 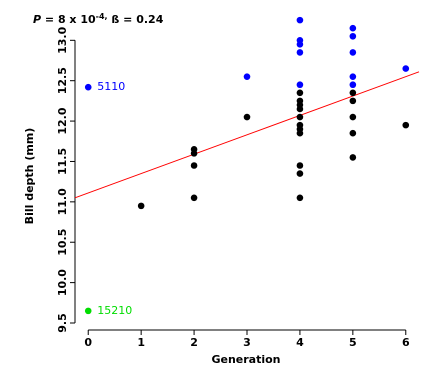 I want to click on y-tick-label: 9.5, so click(x=62, y=323).